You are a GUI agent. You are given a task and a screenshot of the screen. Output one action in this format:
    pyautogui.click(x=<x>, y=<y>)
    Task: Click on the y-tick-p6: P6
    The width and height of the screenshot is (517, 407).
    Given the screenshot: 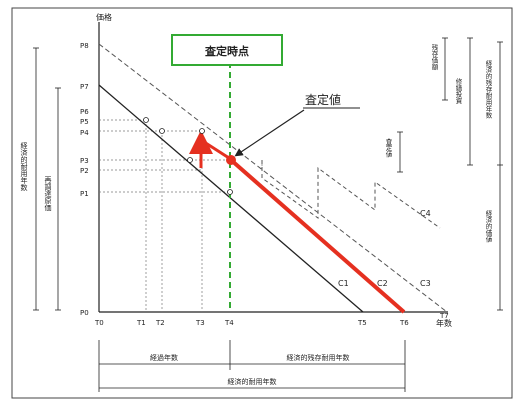 What is the action you would take?
    pyautogui.click(x=84, y=112)
    